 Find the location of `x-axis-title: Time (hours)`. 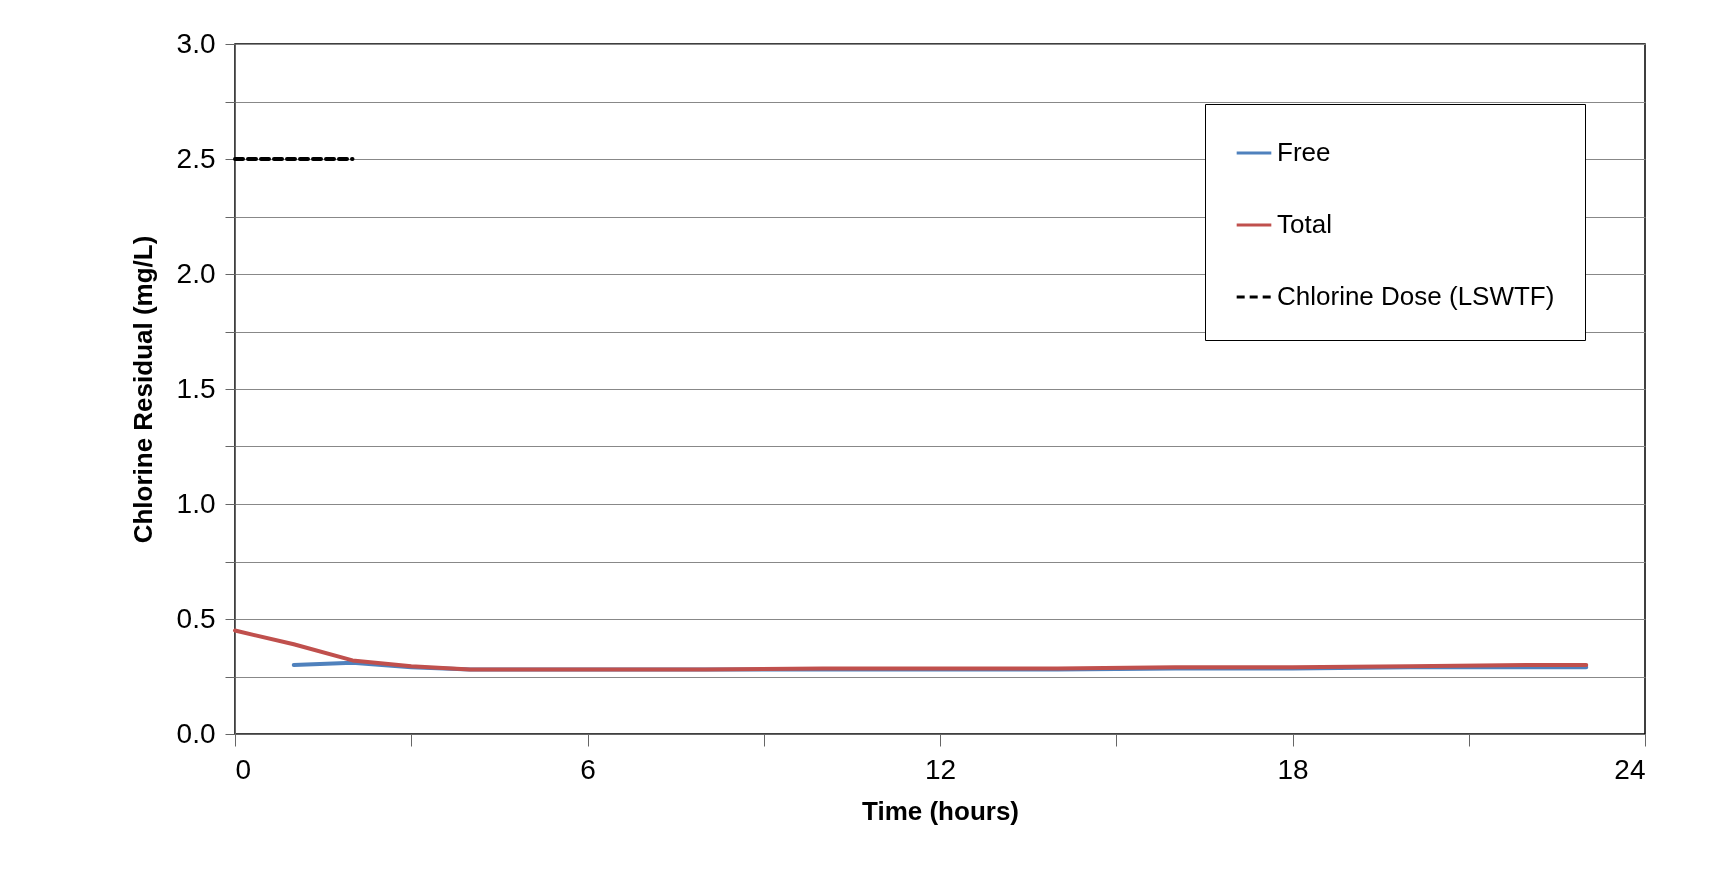

x-axis-title: Time (hours) is located at coordinates (940, 810).